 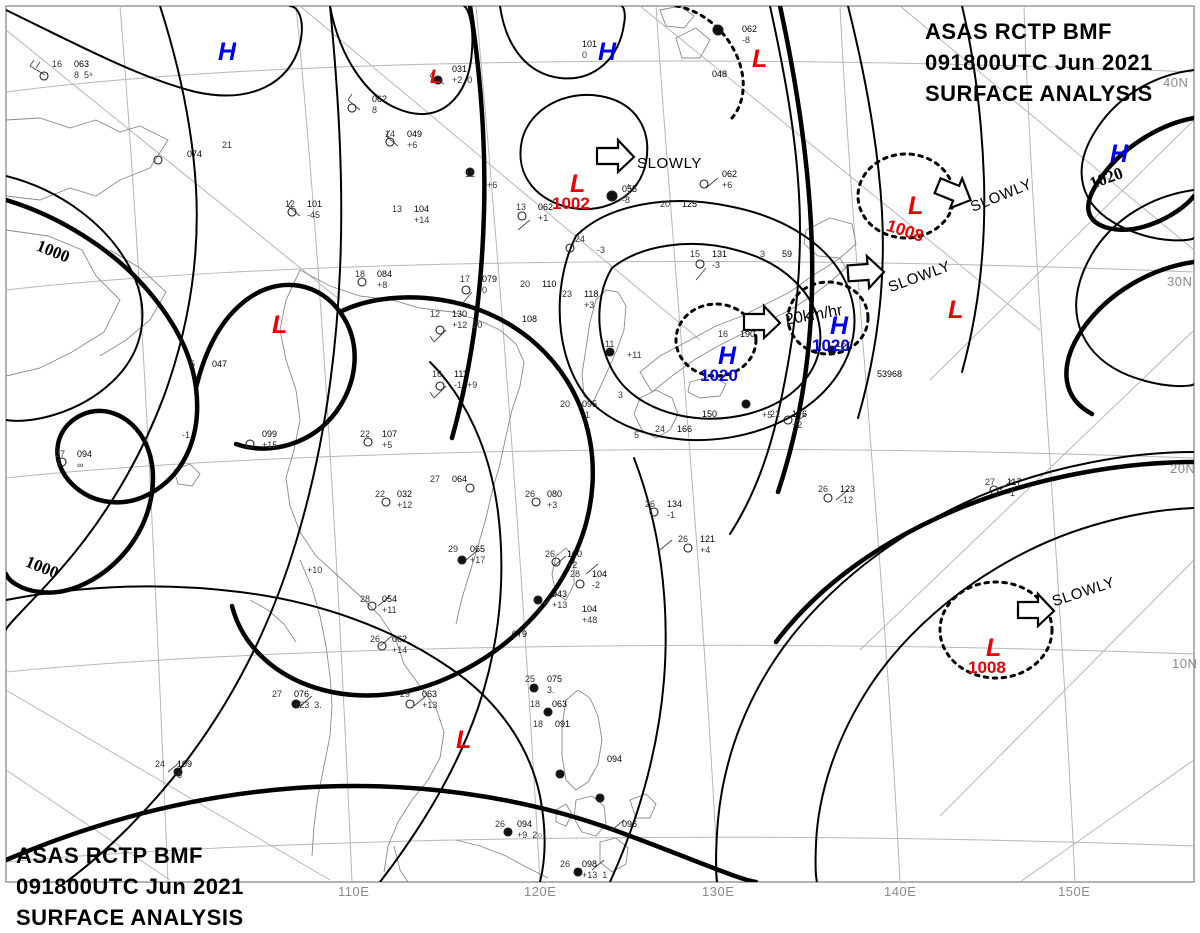 I want to click on high-1020-value-9: 1020, so click(x=831, y=345).